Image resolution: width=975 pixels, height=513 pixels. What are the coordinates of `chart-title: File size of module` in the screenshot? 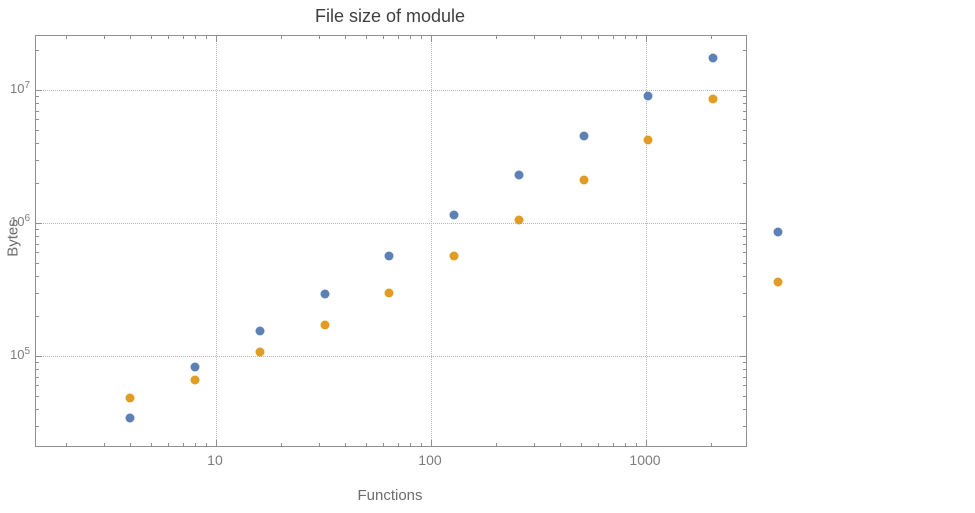 It's located at (390, 16).